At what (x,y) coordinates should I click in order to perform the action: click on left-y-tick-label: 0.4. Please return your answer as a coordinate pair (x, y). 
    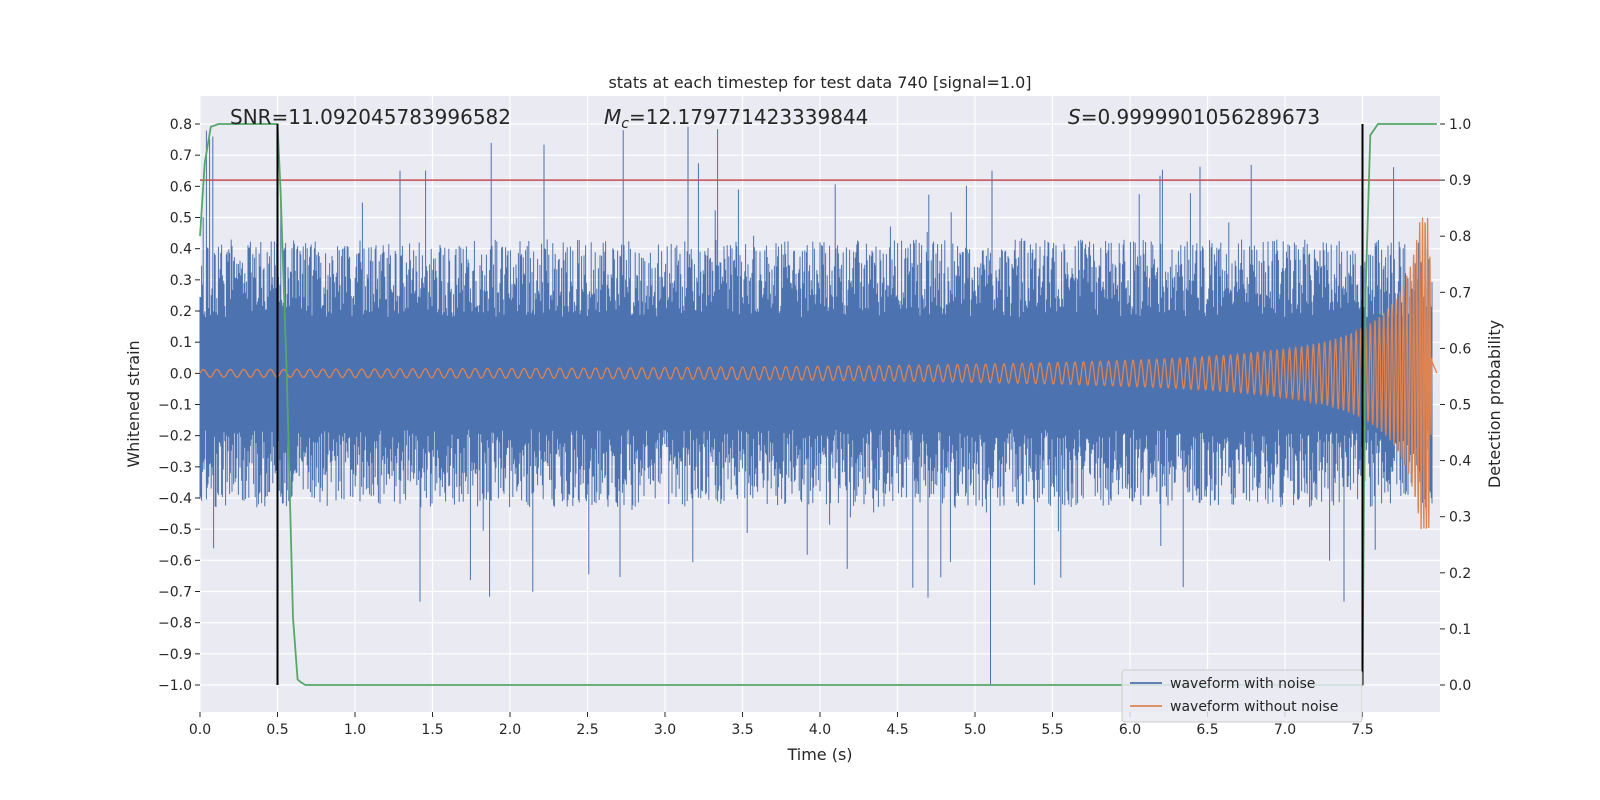
    Looking at the image, I should click on (181, 250).